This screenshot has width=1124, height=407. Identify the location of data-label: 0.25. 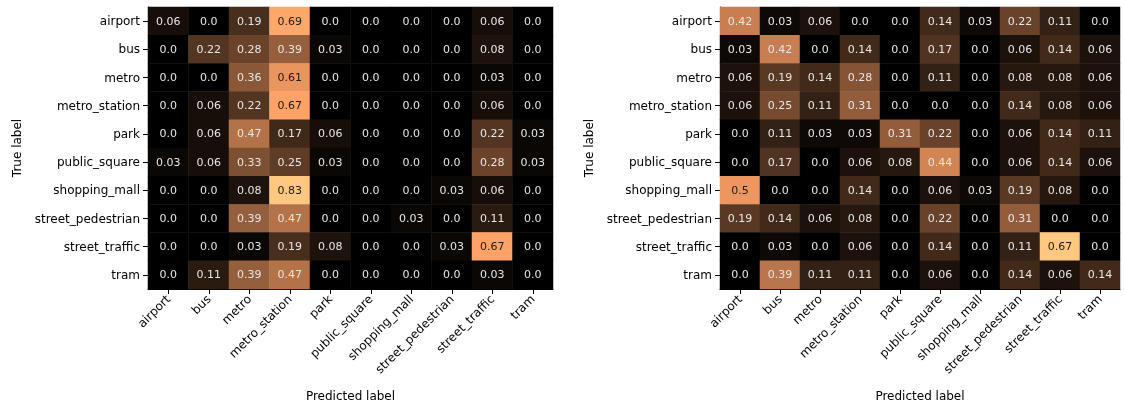
(780, 106).